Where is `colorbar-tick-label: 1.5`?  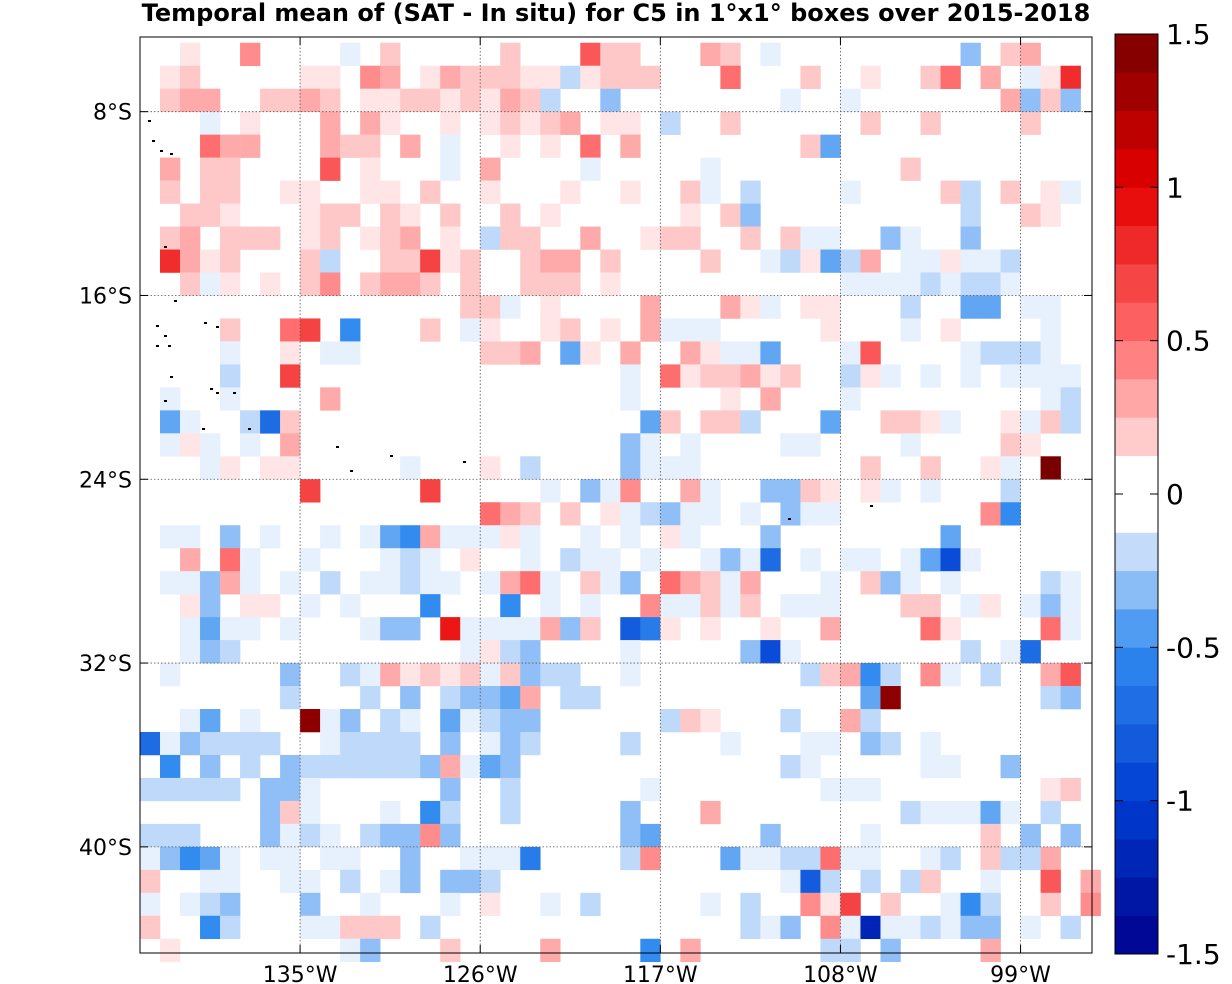
colorbar-tick-label: 1.5 is located at coordinates (1188, 34).